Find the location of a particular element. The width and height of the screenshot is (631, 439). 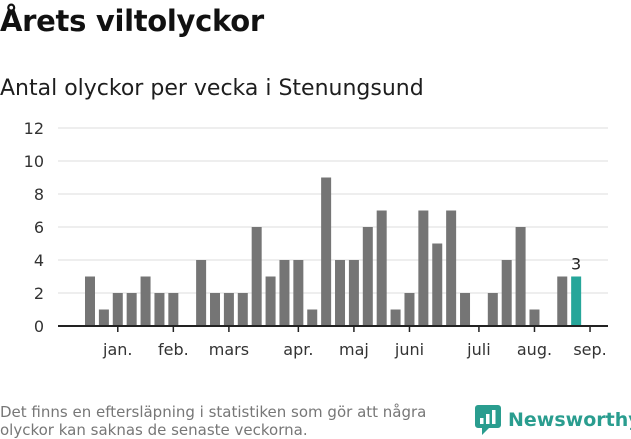

y-tick-label: 4 is located at coordinates (39, 260).